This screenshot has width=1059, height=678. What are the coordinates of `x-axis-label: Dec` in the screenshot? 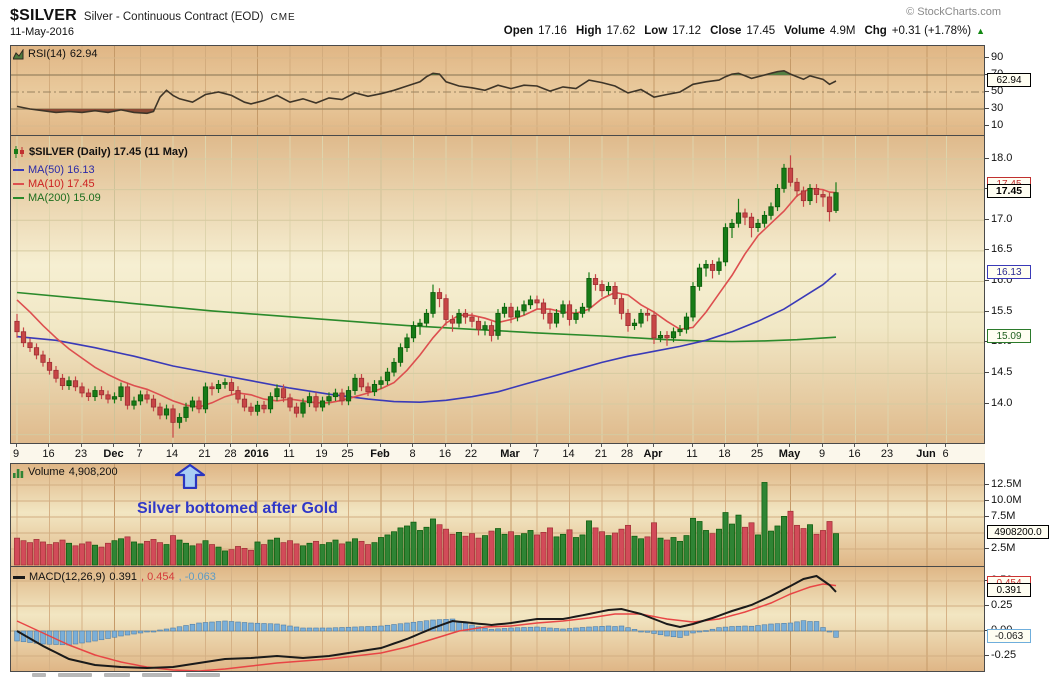 It's located at (113, 454).